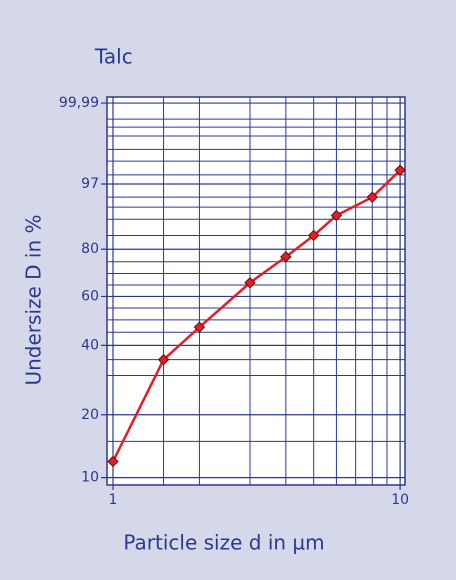 Image resolution: width=456 pixels, height=580 pixels. I want to click on y-tick-label: 80, so click(90, 249).